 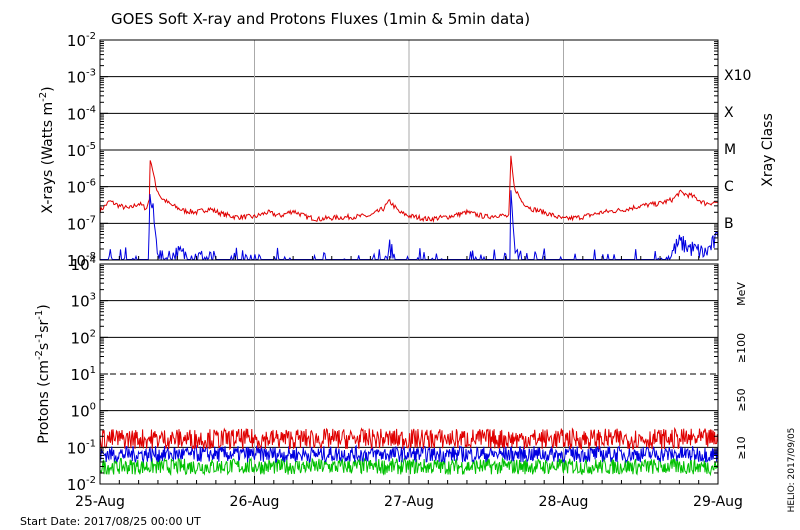 I want to click on credit-label: HELIO: 2017/09/05, so click(x=792, y=470).